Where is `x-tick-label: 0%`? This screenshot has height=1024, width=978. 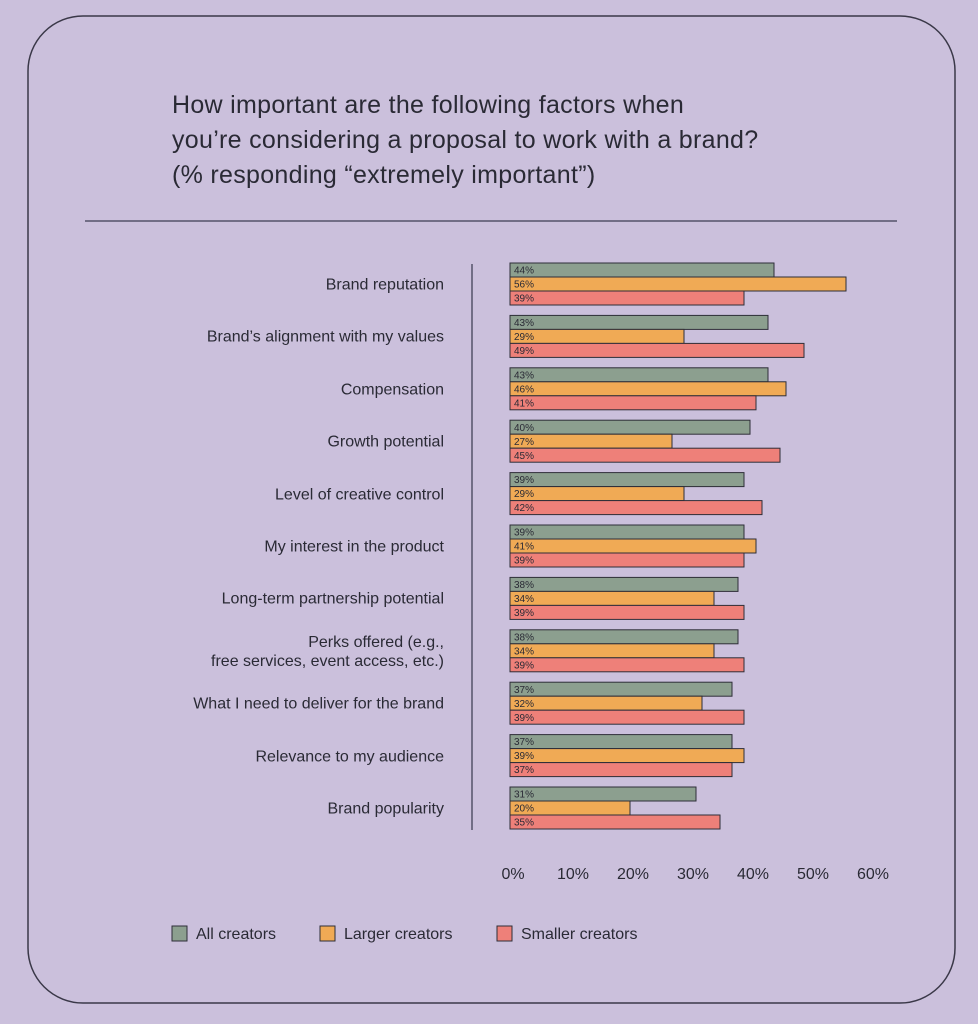 x-tick-label: 0% is located at coordinates (512, 874).